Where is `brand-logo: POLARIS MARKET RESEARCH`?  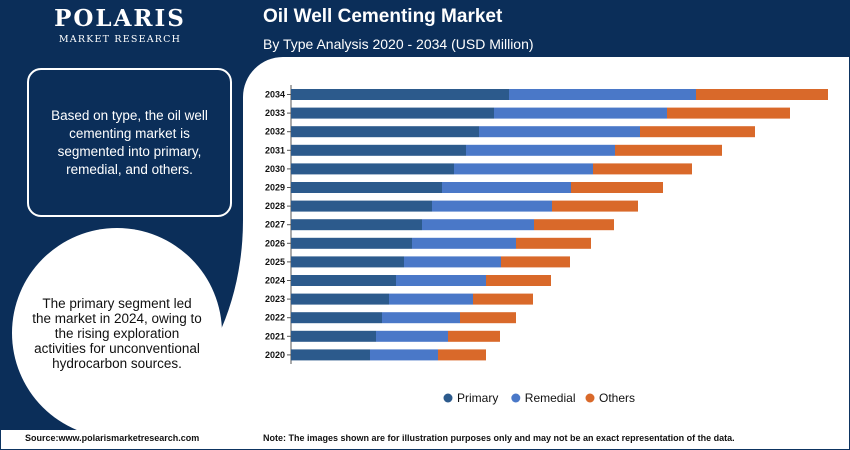 brand-logo: POLARIS MARKET RESEARCH is located at coordinates (120, 26).